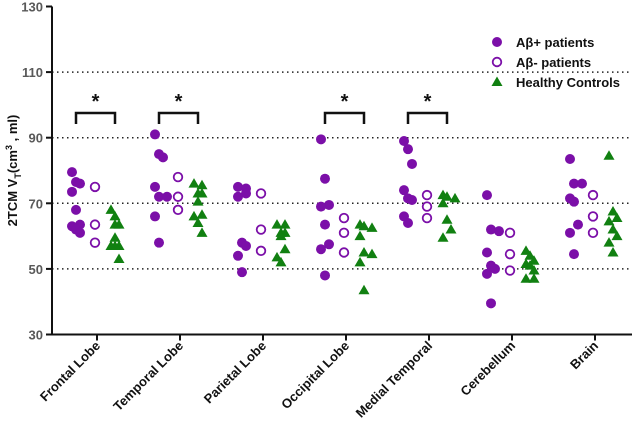 Image resolution: width=632 pixels, height=444 pixels. What do you see at coordinates (12, 130) in the screenshot?
I see `y-axis-label-part: , ml)` at bounding box center [12, 130].